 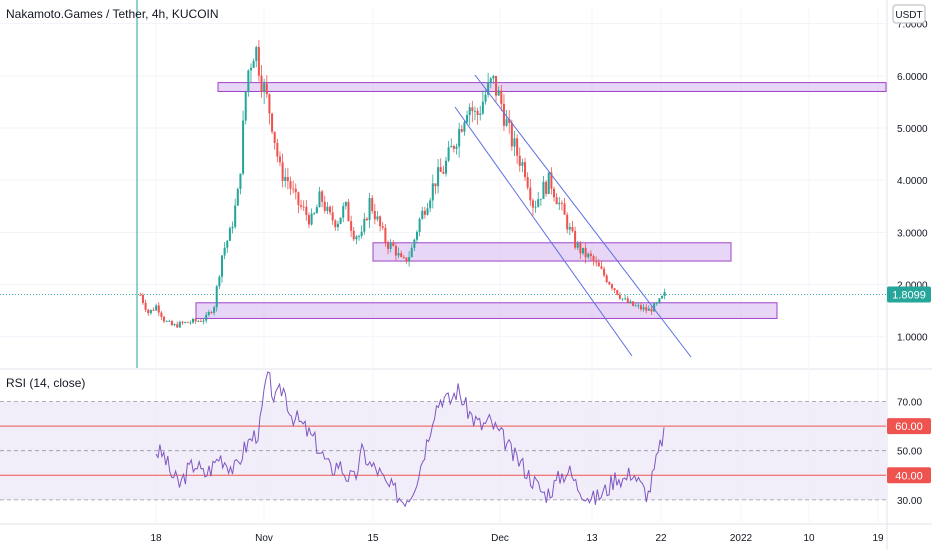 What do you see at coordinates (809, 538) in the screenshot?
I see `time-tick-label: 10` at bounding box center [809, 538].